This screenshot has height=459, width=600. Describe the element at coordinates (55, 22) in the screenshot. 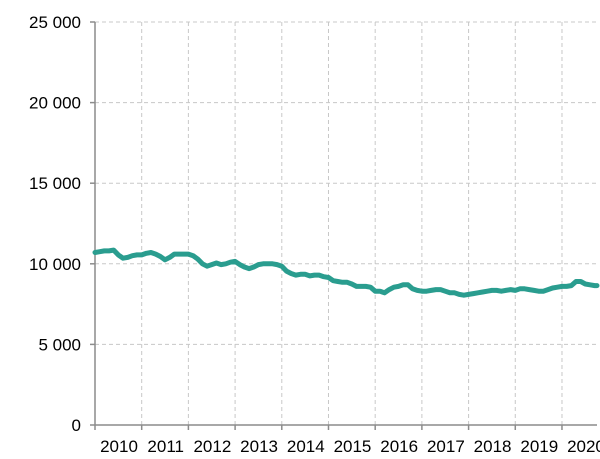

I see `y-tick-label: 25 000` at that location.